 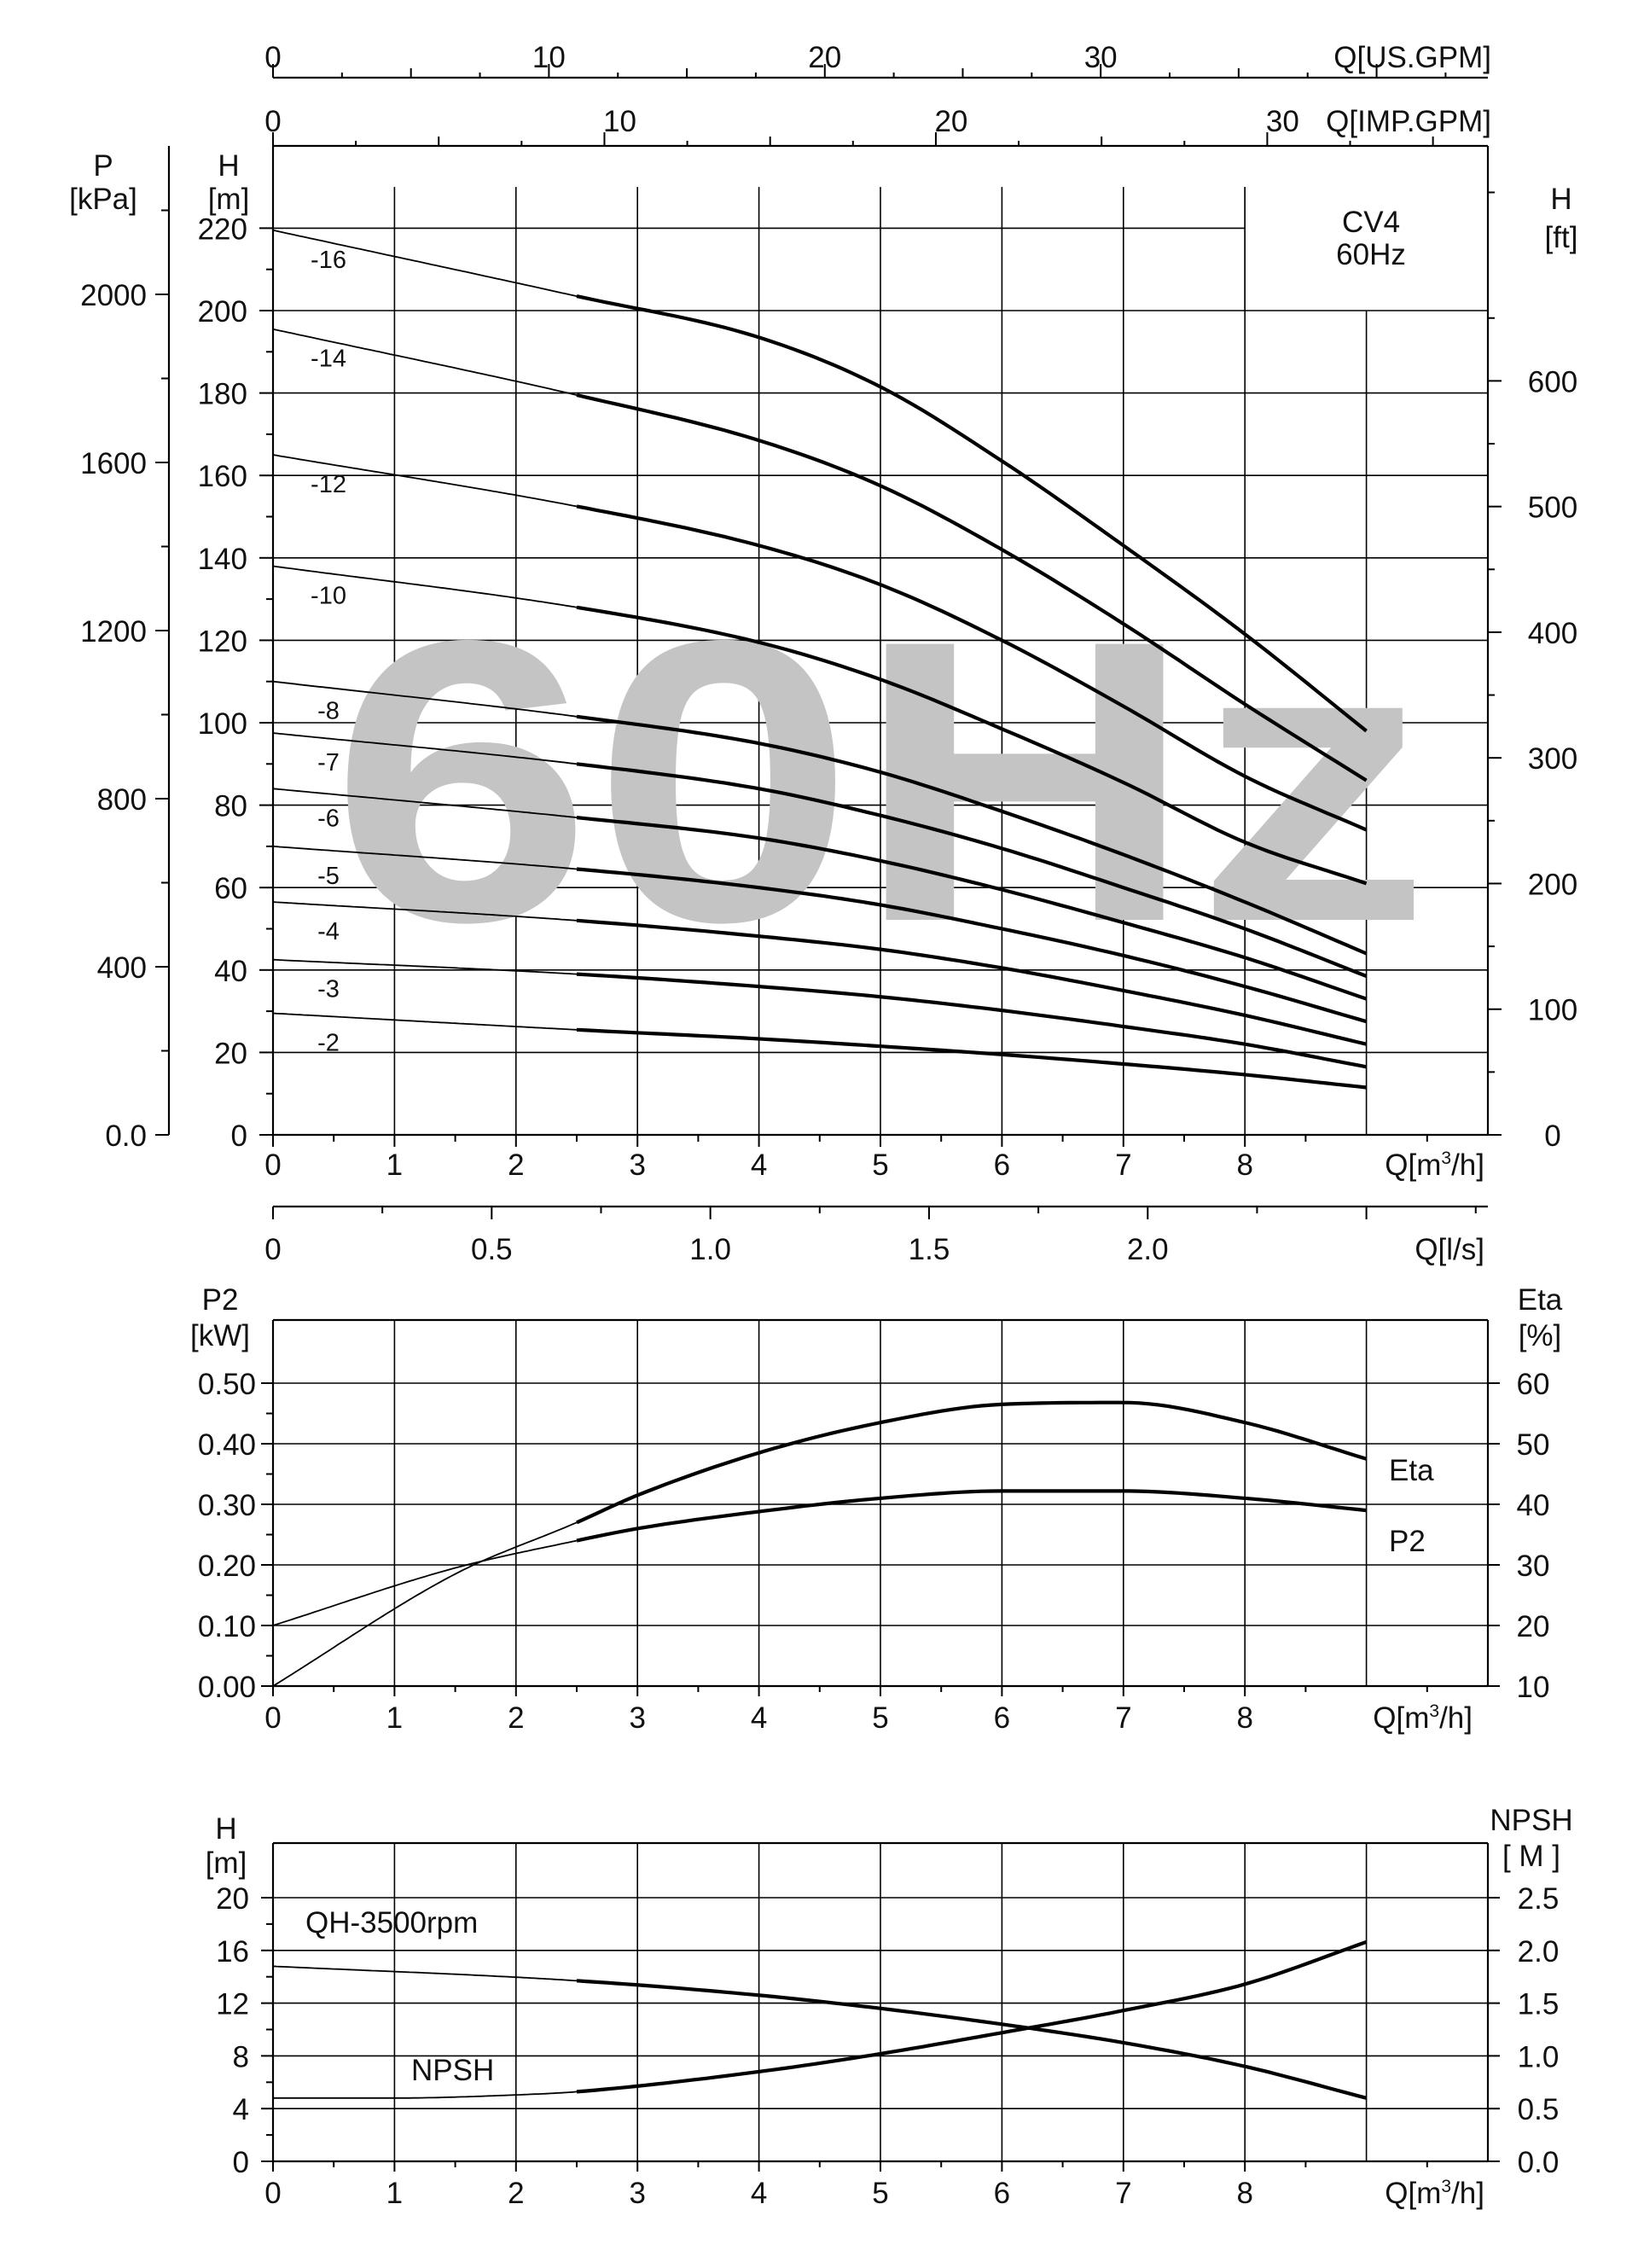 What do you see at coordinates (122, 800) in the screenshot?
I see `p-tick-label: 800` at bounding box center [122, 800].